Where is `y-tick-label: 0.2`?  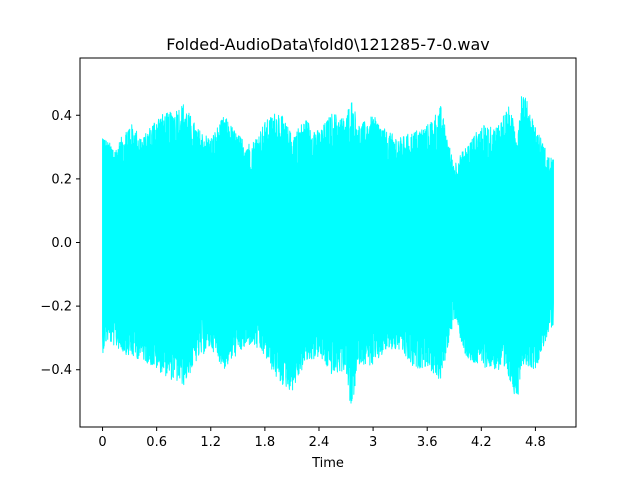
y-tick-label: 0.2 is located at coordinates (61, 179).